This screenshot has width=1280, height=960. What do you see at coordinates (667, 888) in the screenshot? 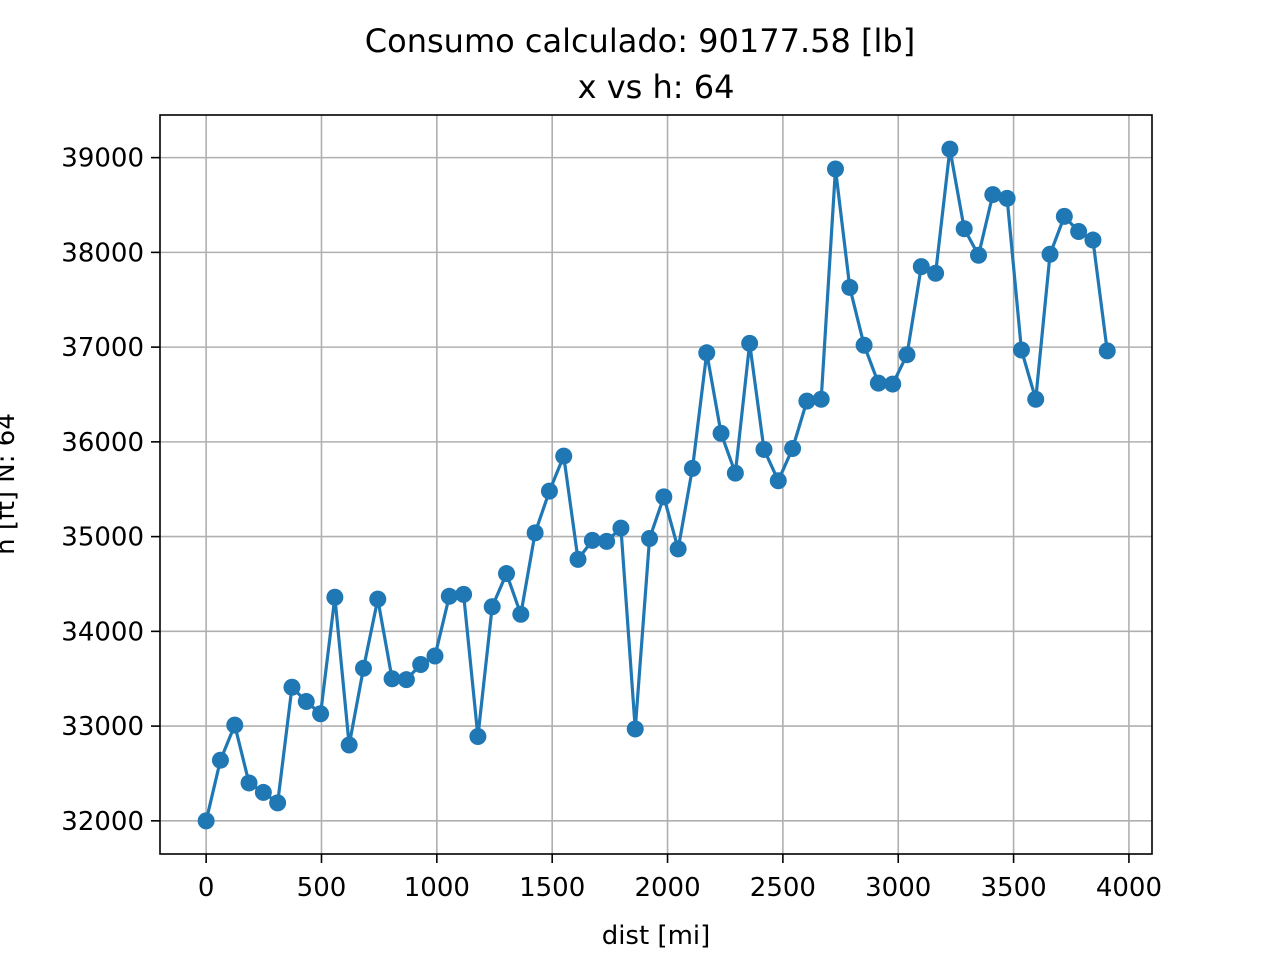
I see `x-tick-label: 2000` at bounding box center [667, 888].